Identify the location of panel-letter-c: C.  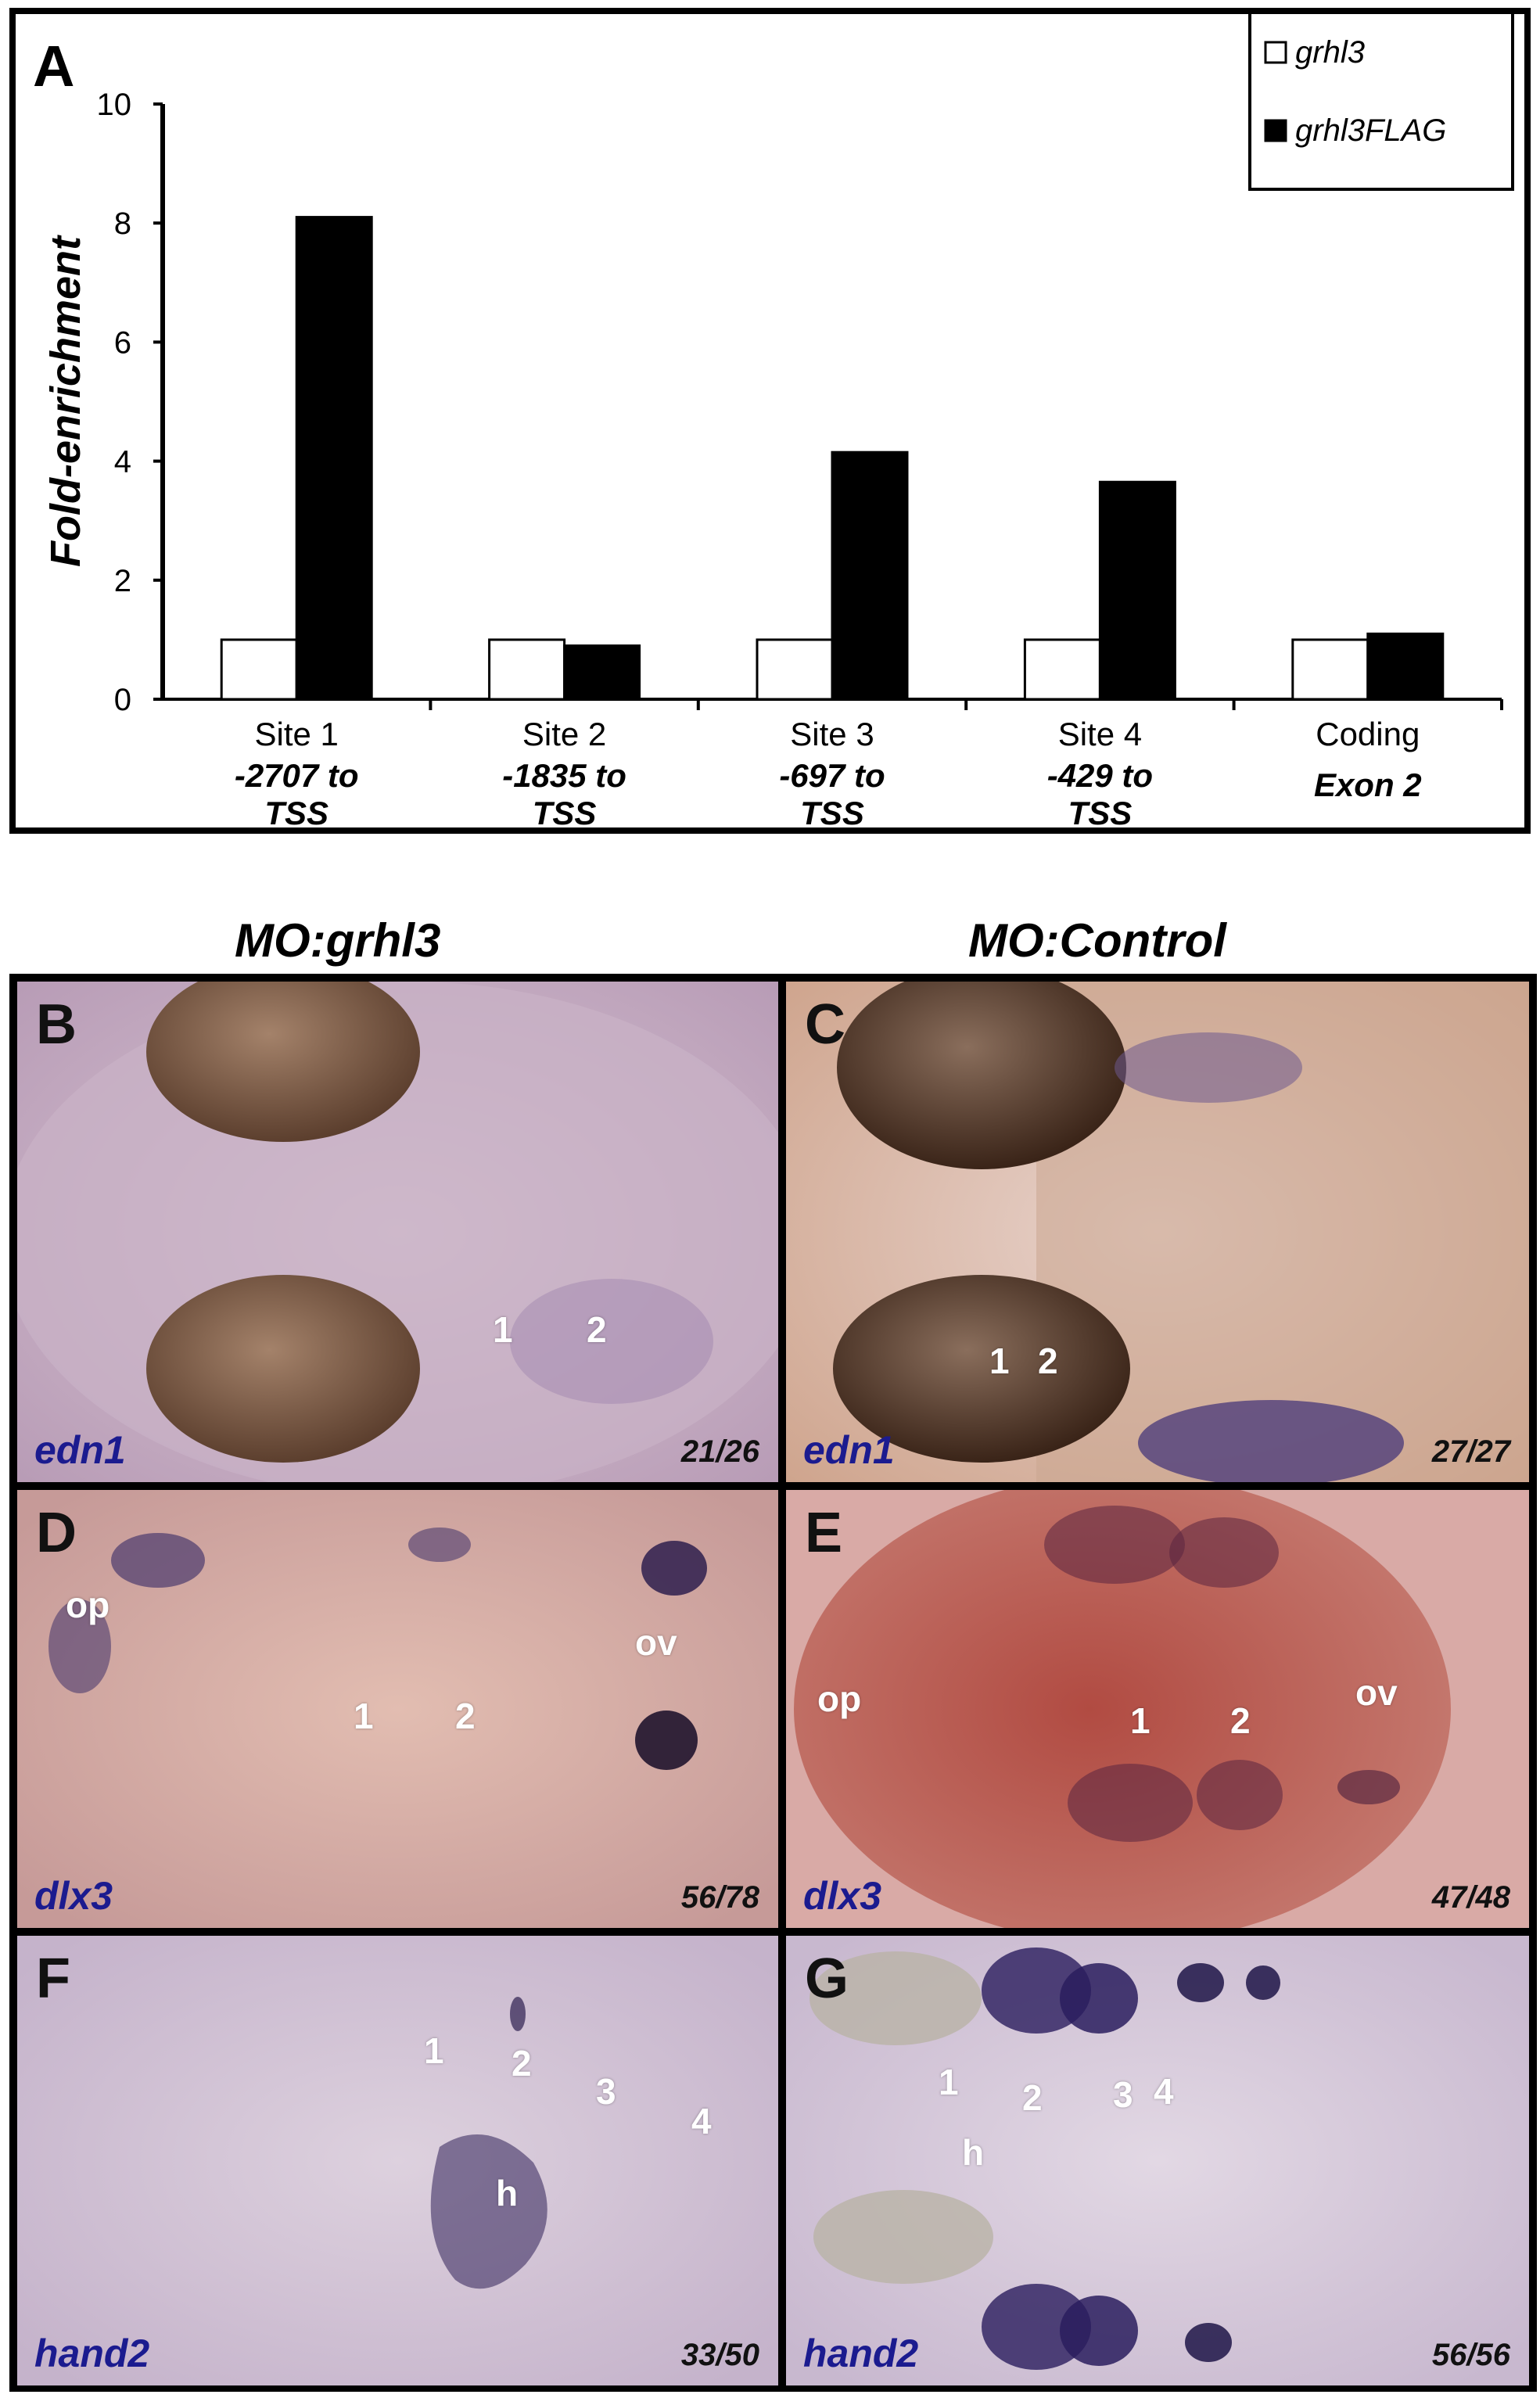
(825, 1024).